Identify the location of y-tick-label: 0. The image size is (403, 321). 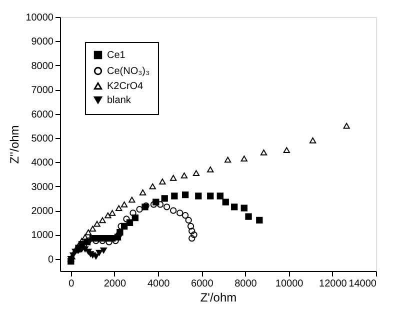
(51, 260).